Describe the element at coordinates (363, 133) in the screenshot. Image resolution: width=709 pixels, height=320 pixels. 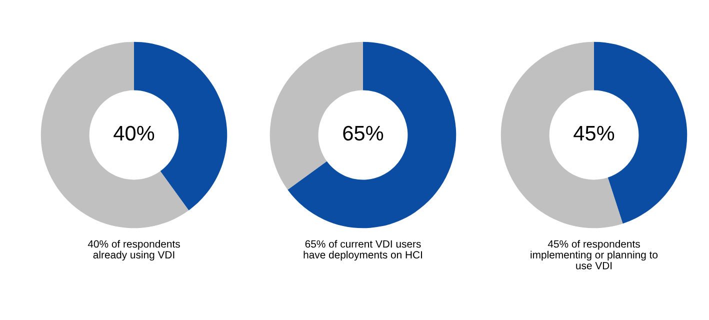
I see `text: 65%` at that location.